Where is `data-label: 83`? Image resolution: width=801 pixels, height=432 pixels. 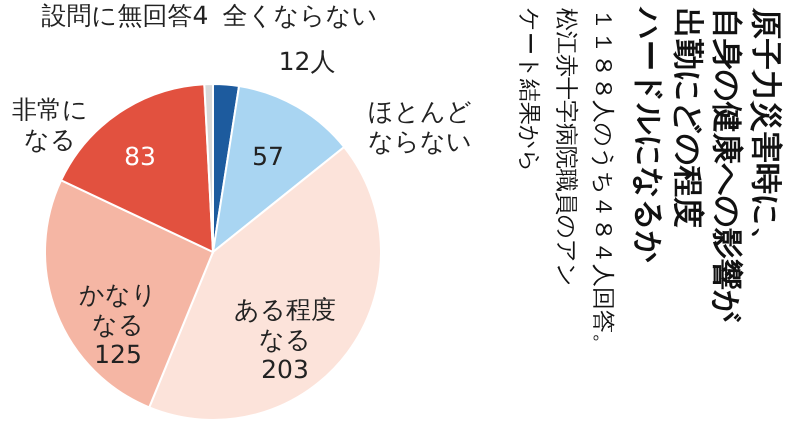
data-label: 83 is located at coordinates (140, 156).